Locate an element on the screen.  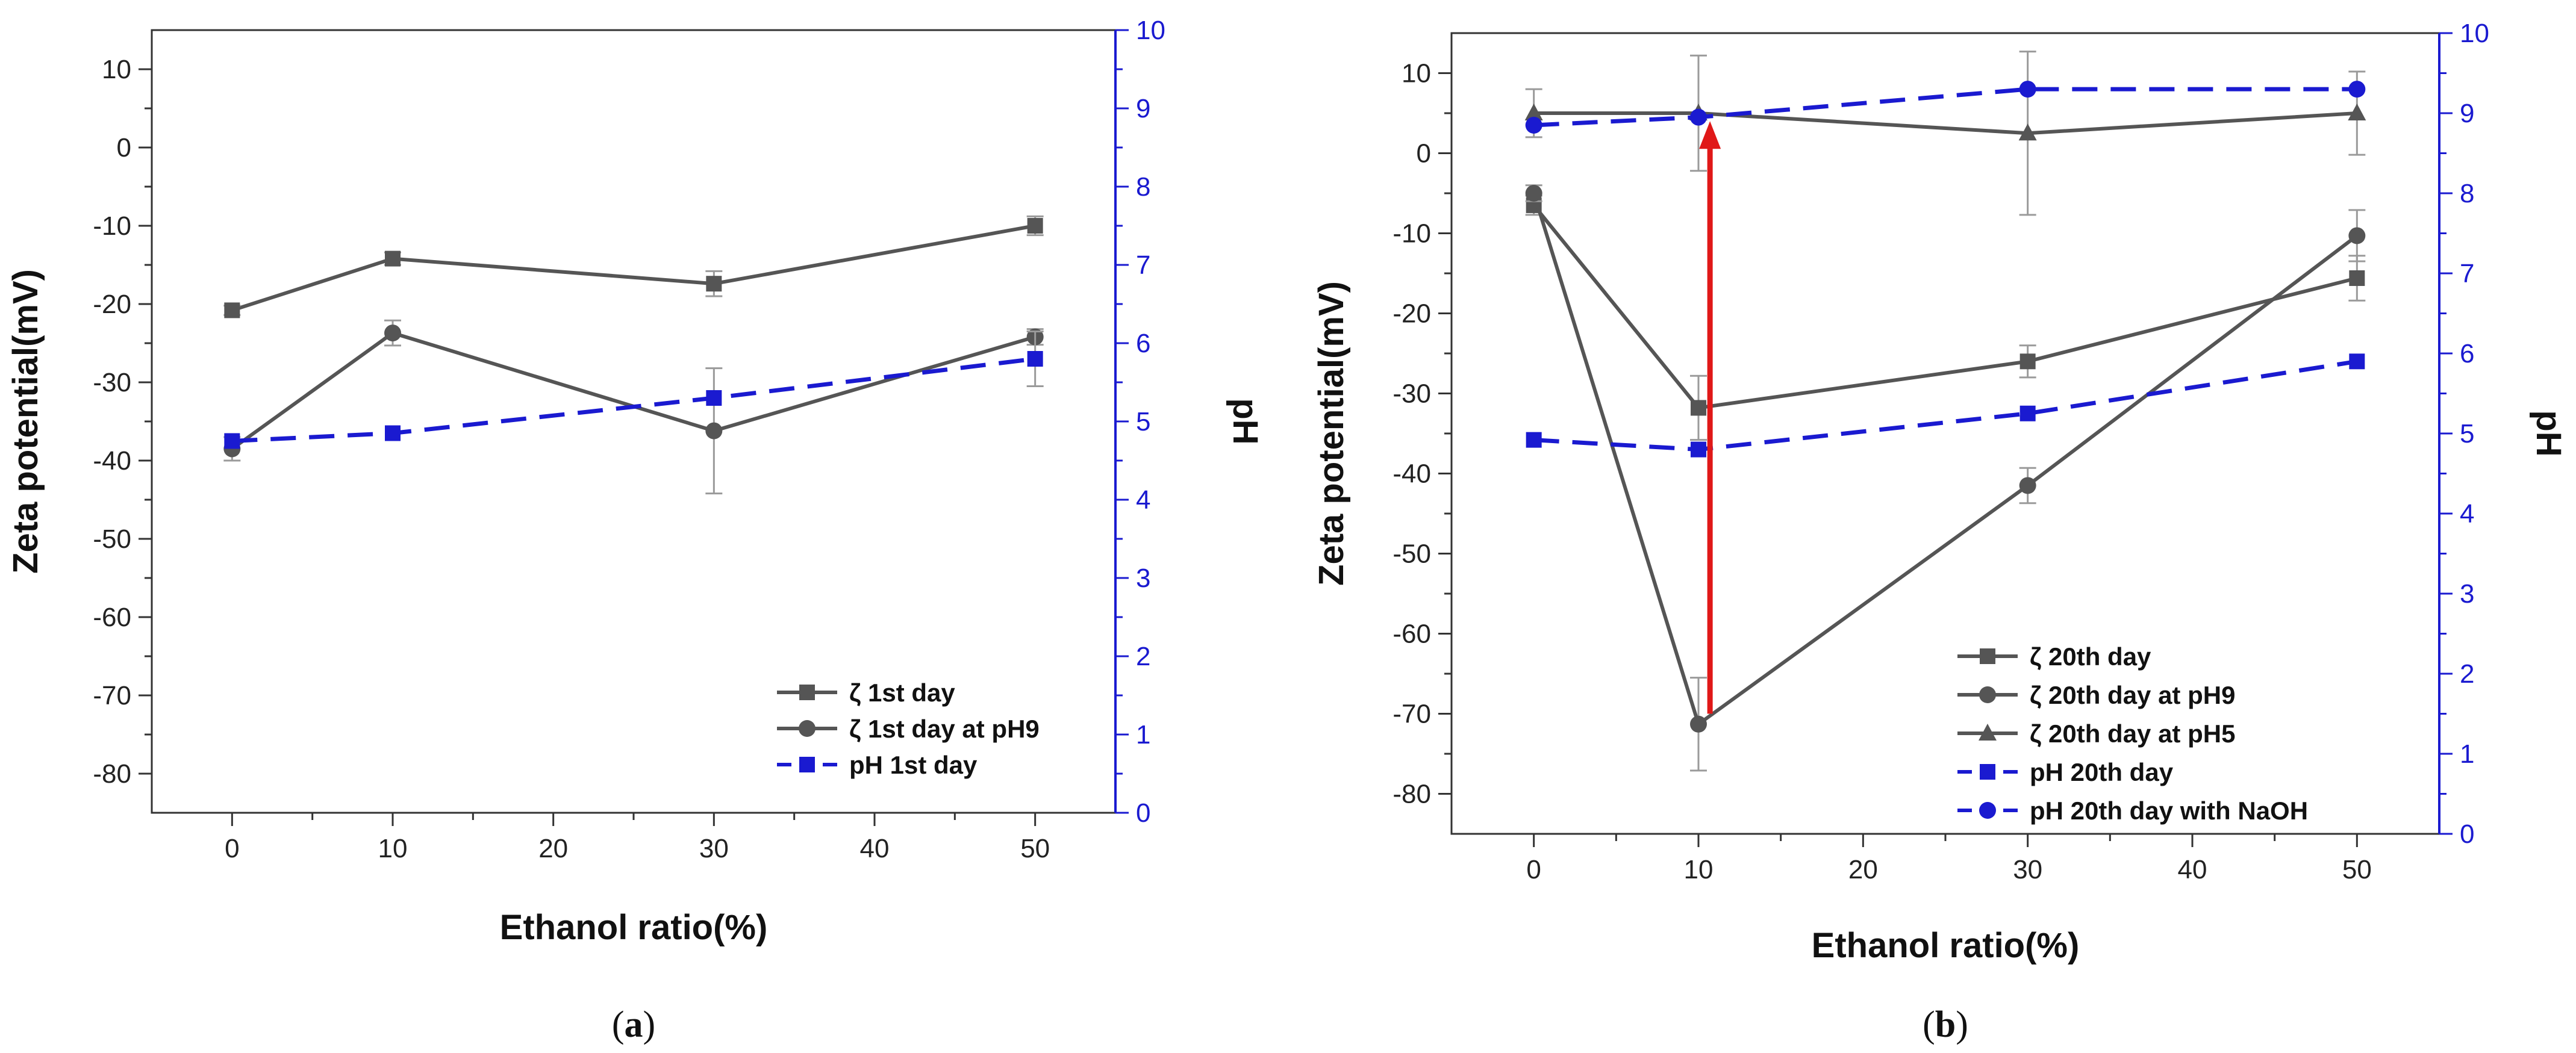
legend-label: ζ 20th day is located at coordinates (2090, 656).